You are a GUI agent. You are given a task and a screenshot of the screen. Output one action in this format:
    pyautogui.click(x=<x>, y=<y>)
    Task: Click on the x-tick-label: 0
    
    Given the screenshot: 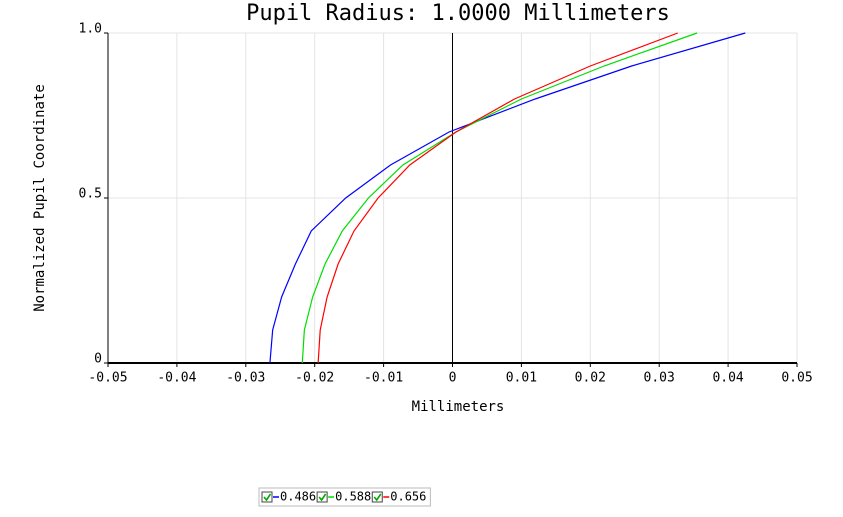 What is the action you would take?
    pyautogui.click(x=453, y=378)
    